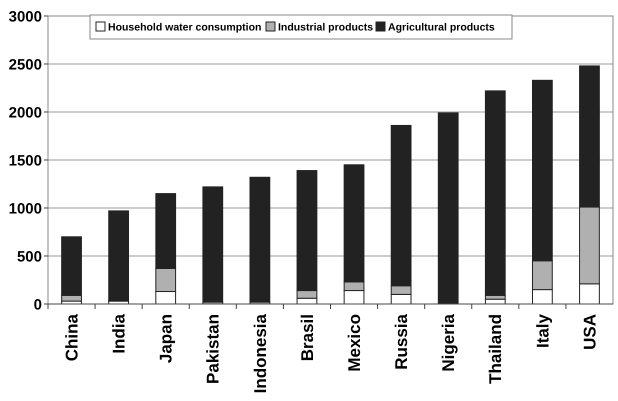  I want to click on x-tick-label: China, so click(72, 337).